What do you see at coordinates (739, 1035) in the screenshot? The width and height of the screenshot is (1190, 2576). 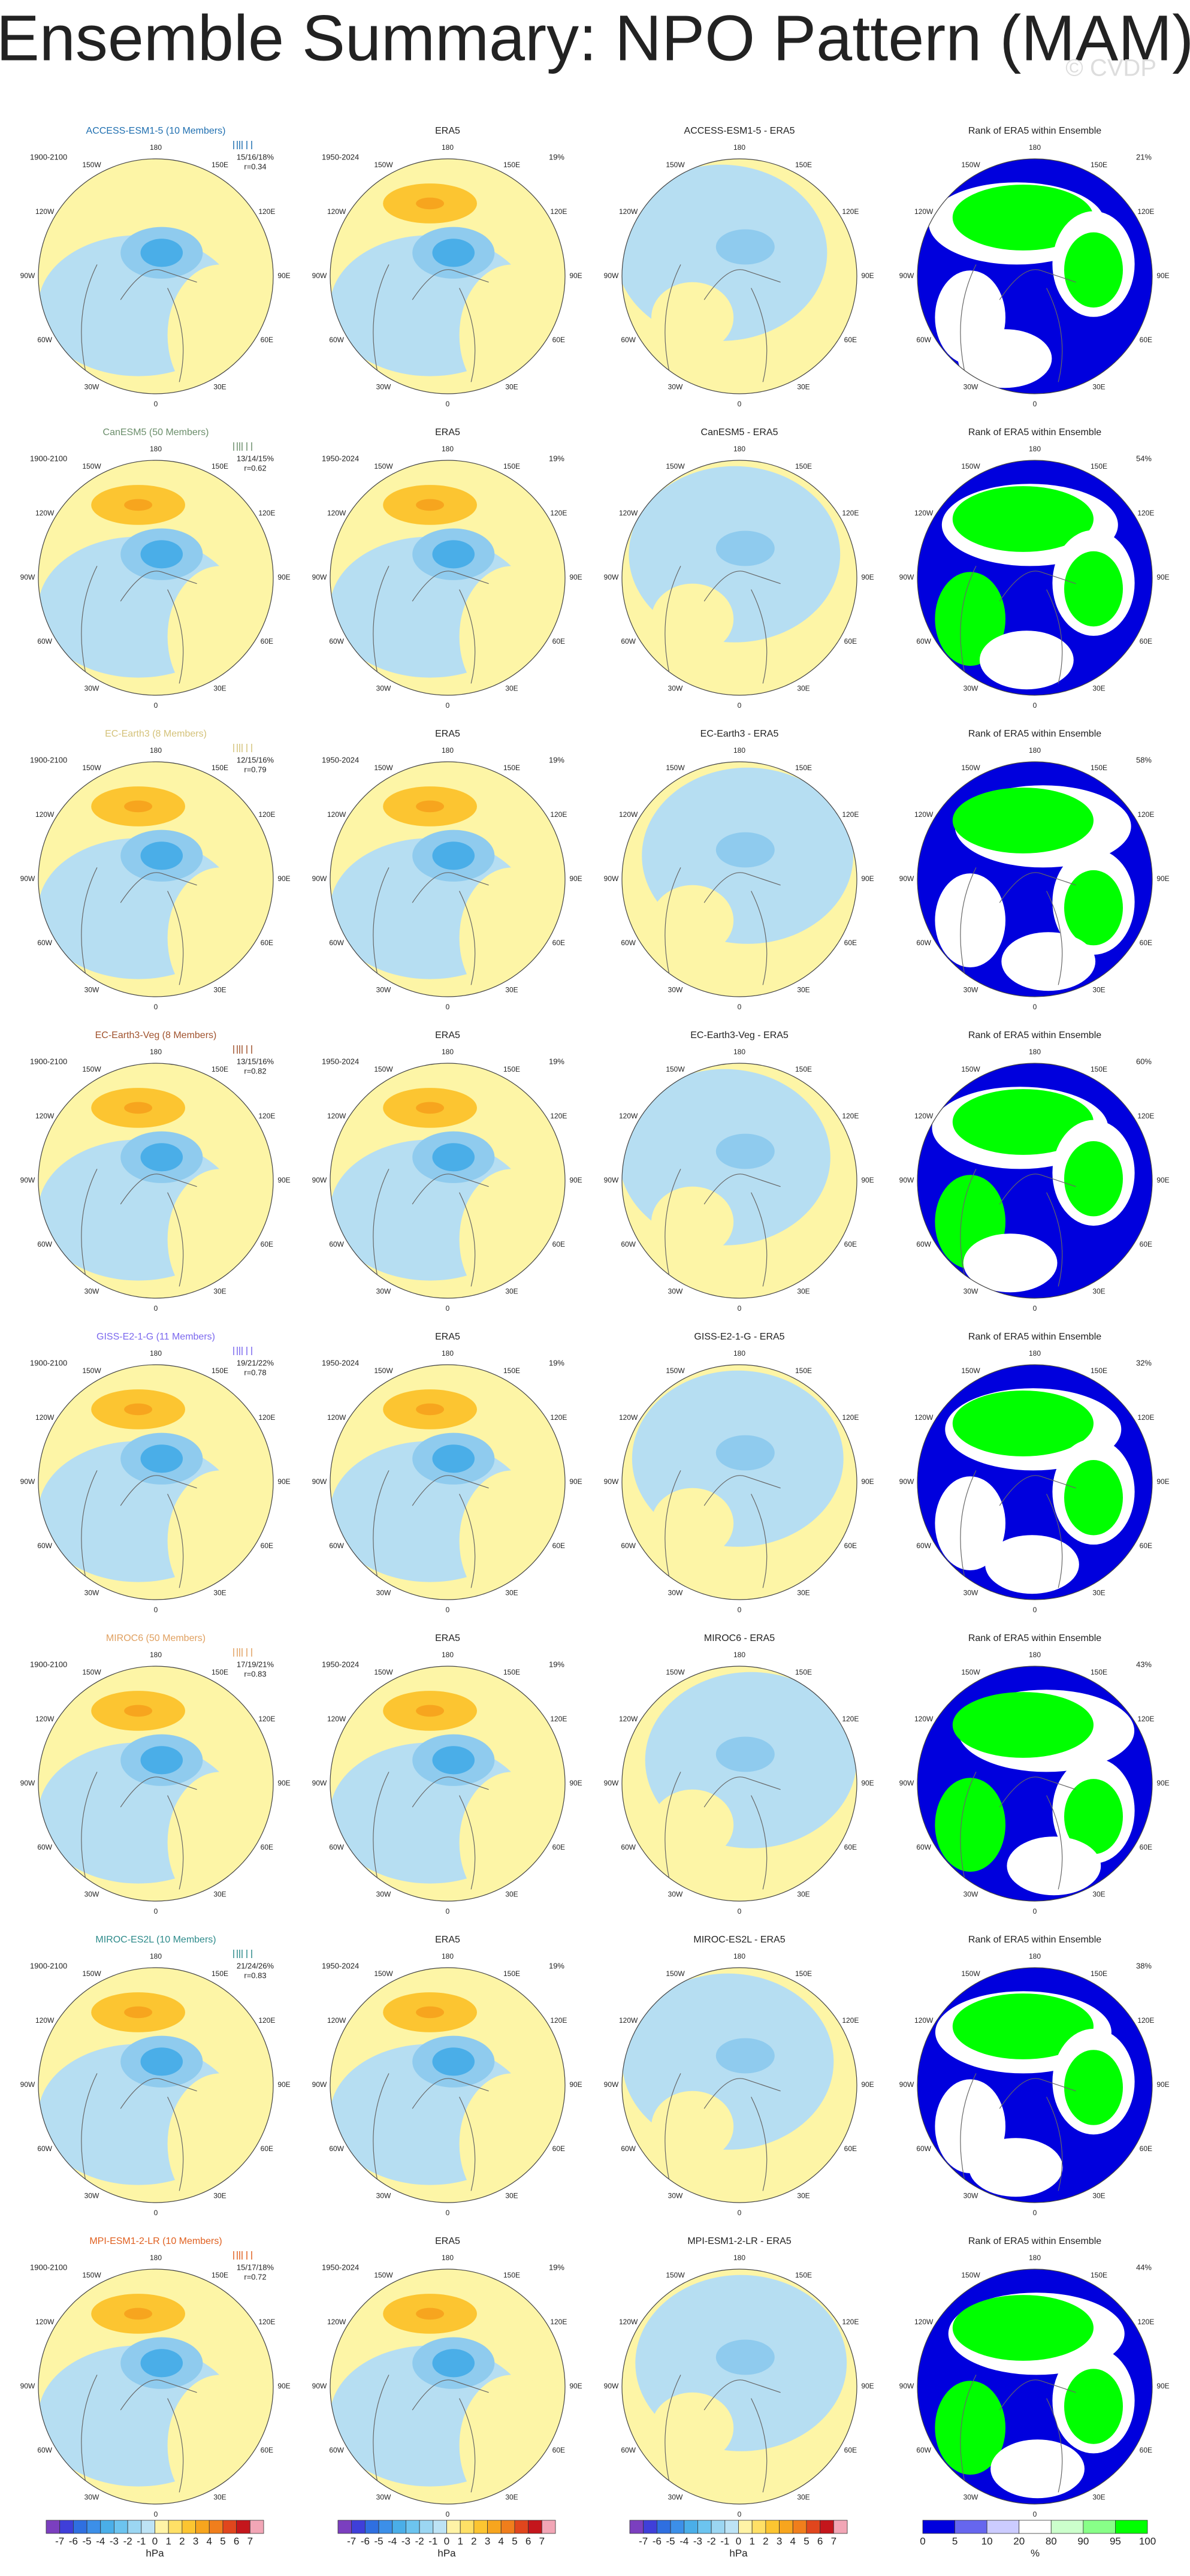 I see `diff-title: EC-Earth3-Veg - ERA5` at bounding box center [739, 1035].